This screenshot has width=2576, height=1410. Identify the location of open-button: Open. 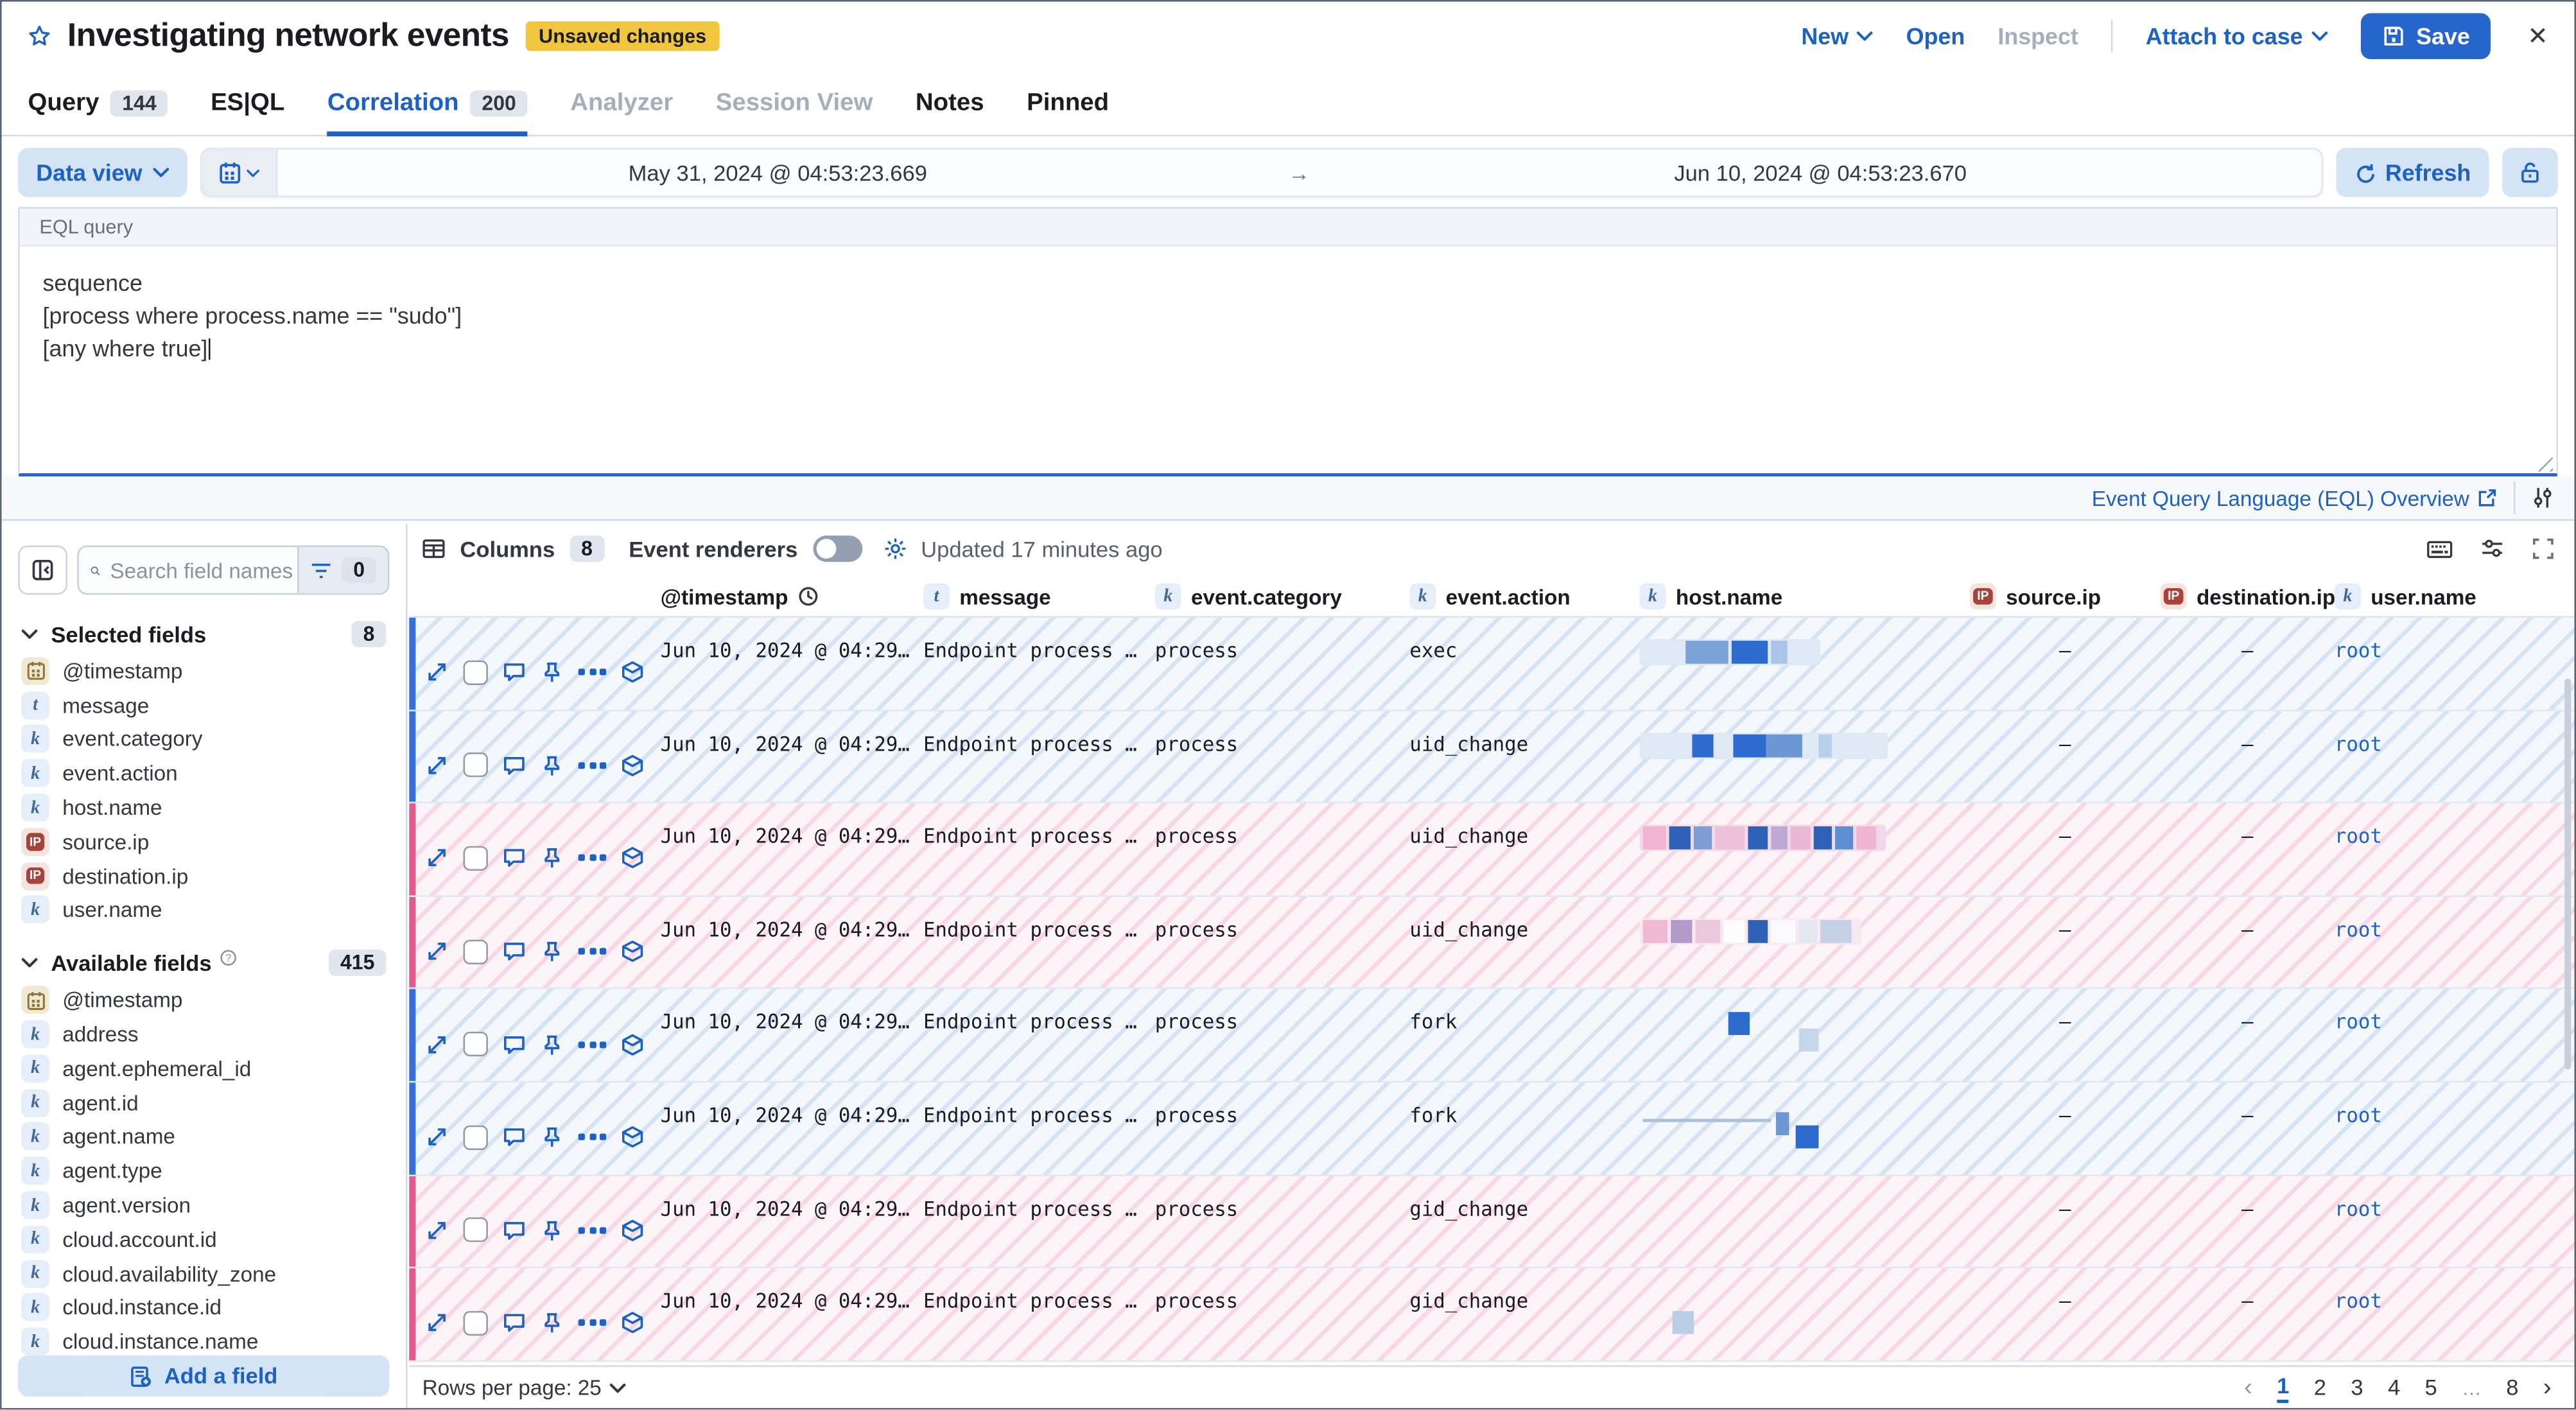
(1935, 36).